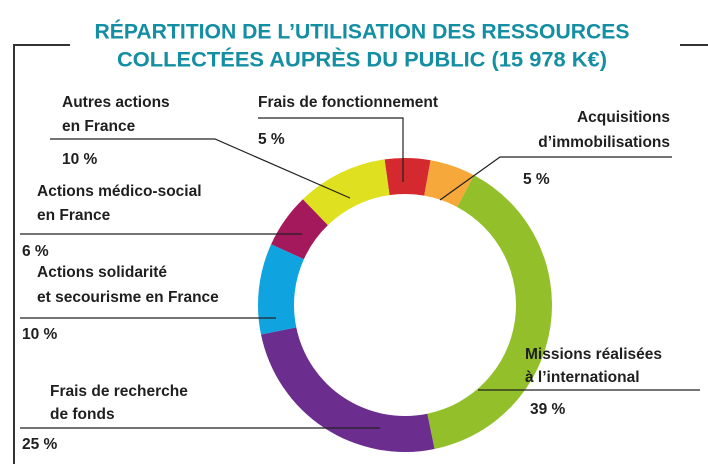  Describe the element at coordinates (102, 272) in the screenshot. I see `category-label: Actions solidarité` at that location.